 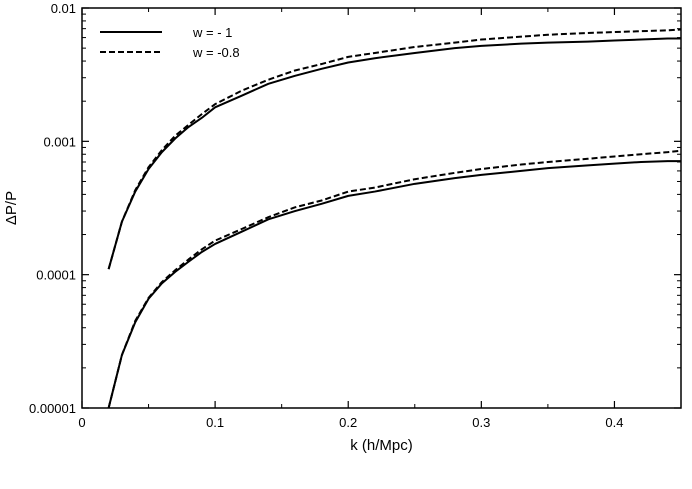 What do you see at coordinates (215, 422) in the screenshot?
I see `x-tick-label: 0.1` at bounding box center [215, 422].